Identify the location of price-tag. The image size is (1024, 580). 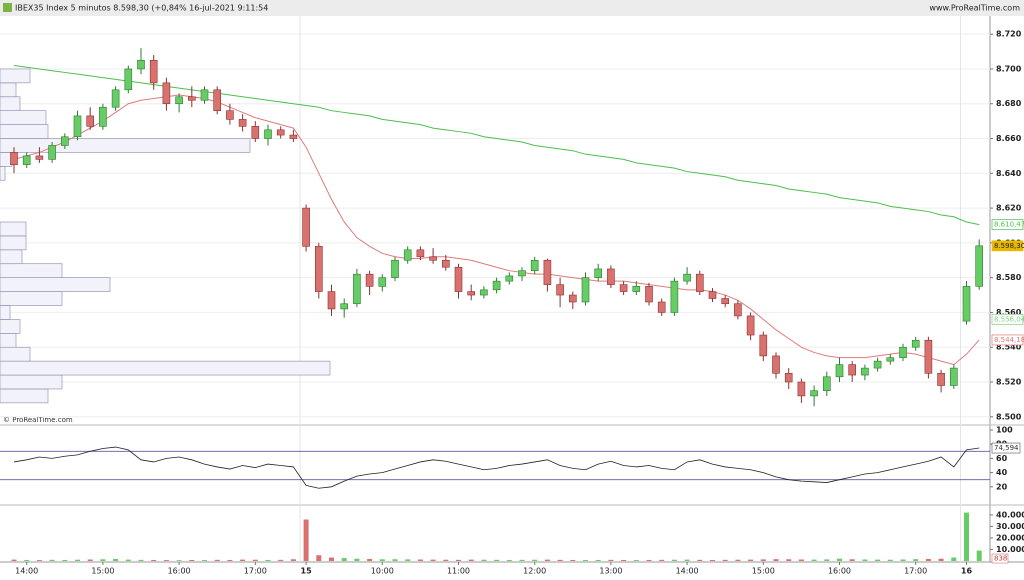
(1007, 319).